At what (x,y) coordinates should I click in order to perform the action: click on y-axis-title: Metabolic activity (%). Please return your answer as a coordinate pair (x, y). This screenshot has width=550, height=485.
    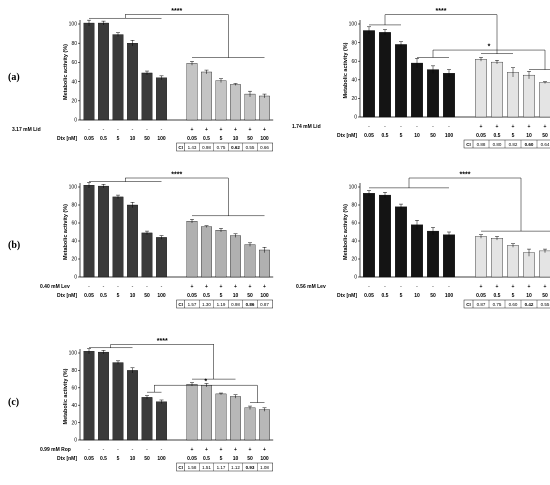
    Looking at the image, I should click on (66, 396).